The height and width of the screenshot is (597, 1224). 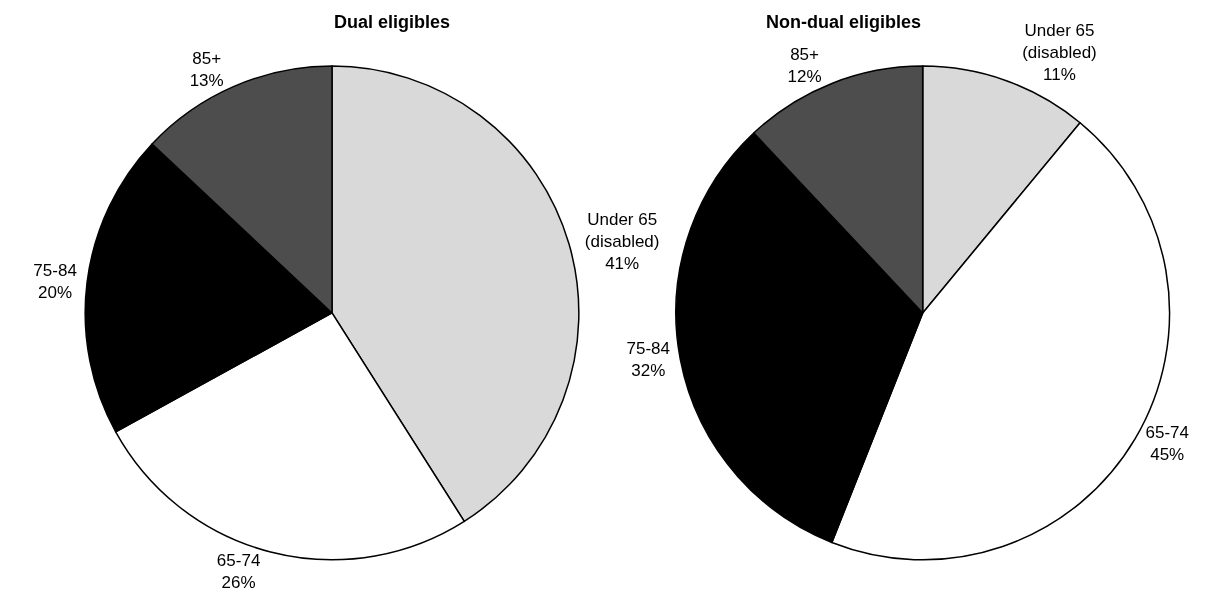 I want to click on chart-title: Dual eligibles, so click(x=392, y=22).